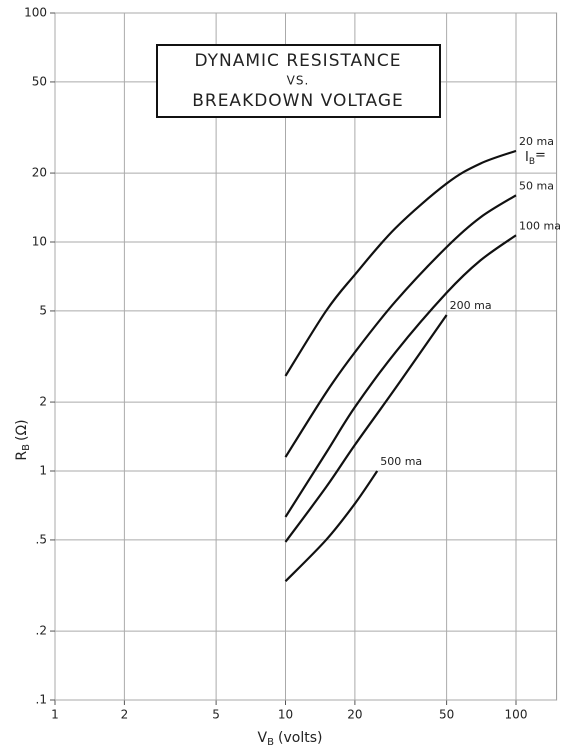  I want to click on y-axis-label: RB (Ω), so click(23, 439).